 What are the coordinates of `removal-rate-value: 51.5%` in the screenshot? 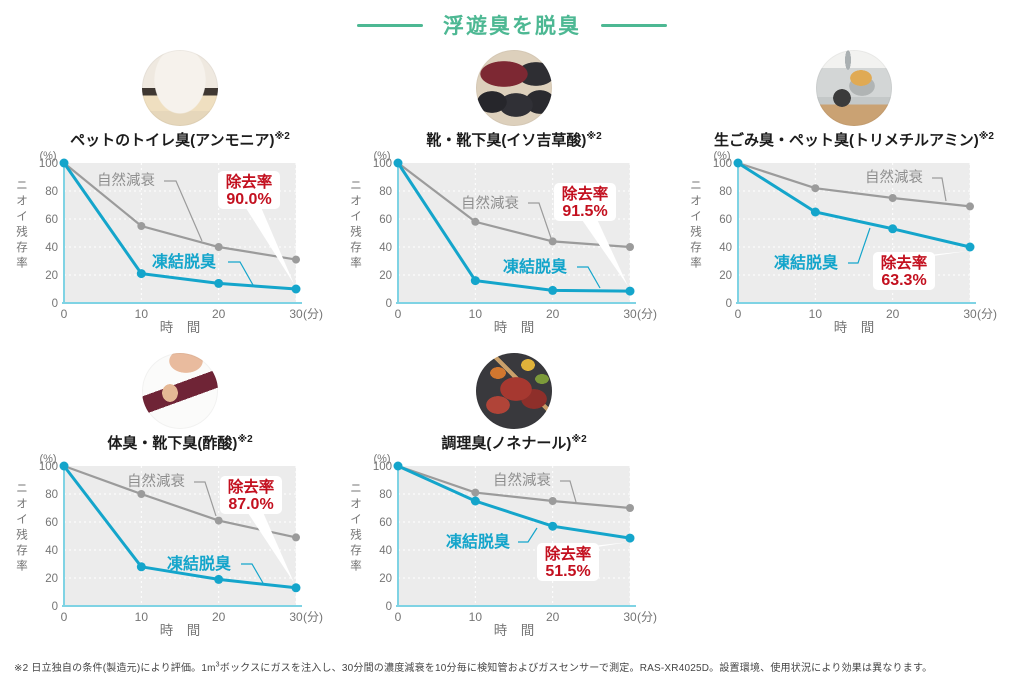 It's located at (567, 571).